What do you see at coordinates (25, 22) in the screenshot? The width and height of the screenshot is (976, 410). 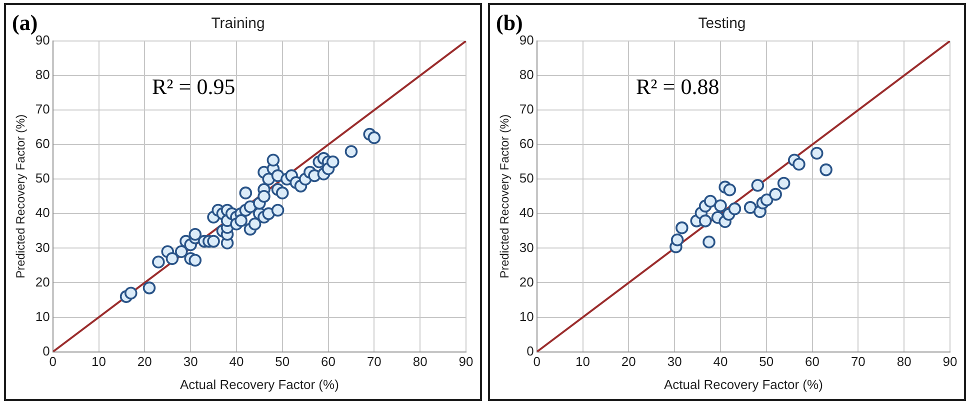 I see `text: (a)` at bounding box center [25, 22].